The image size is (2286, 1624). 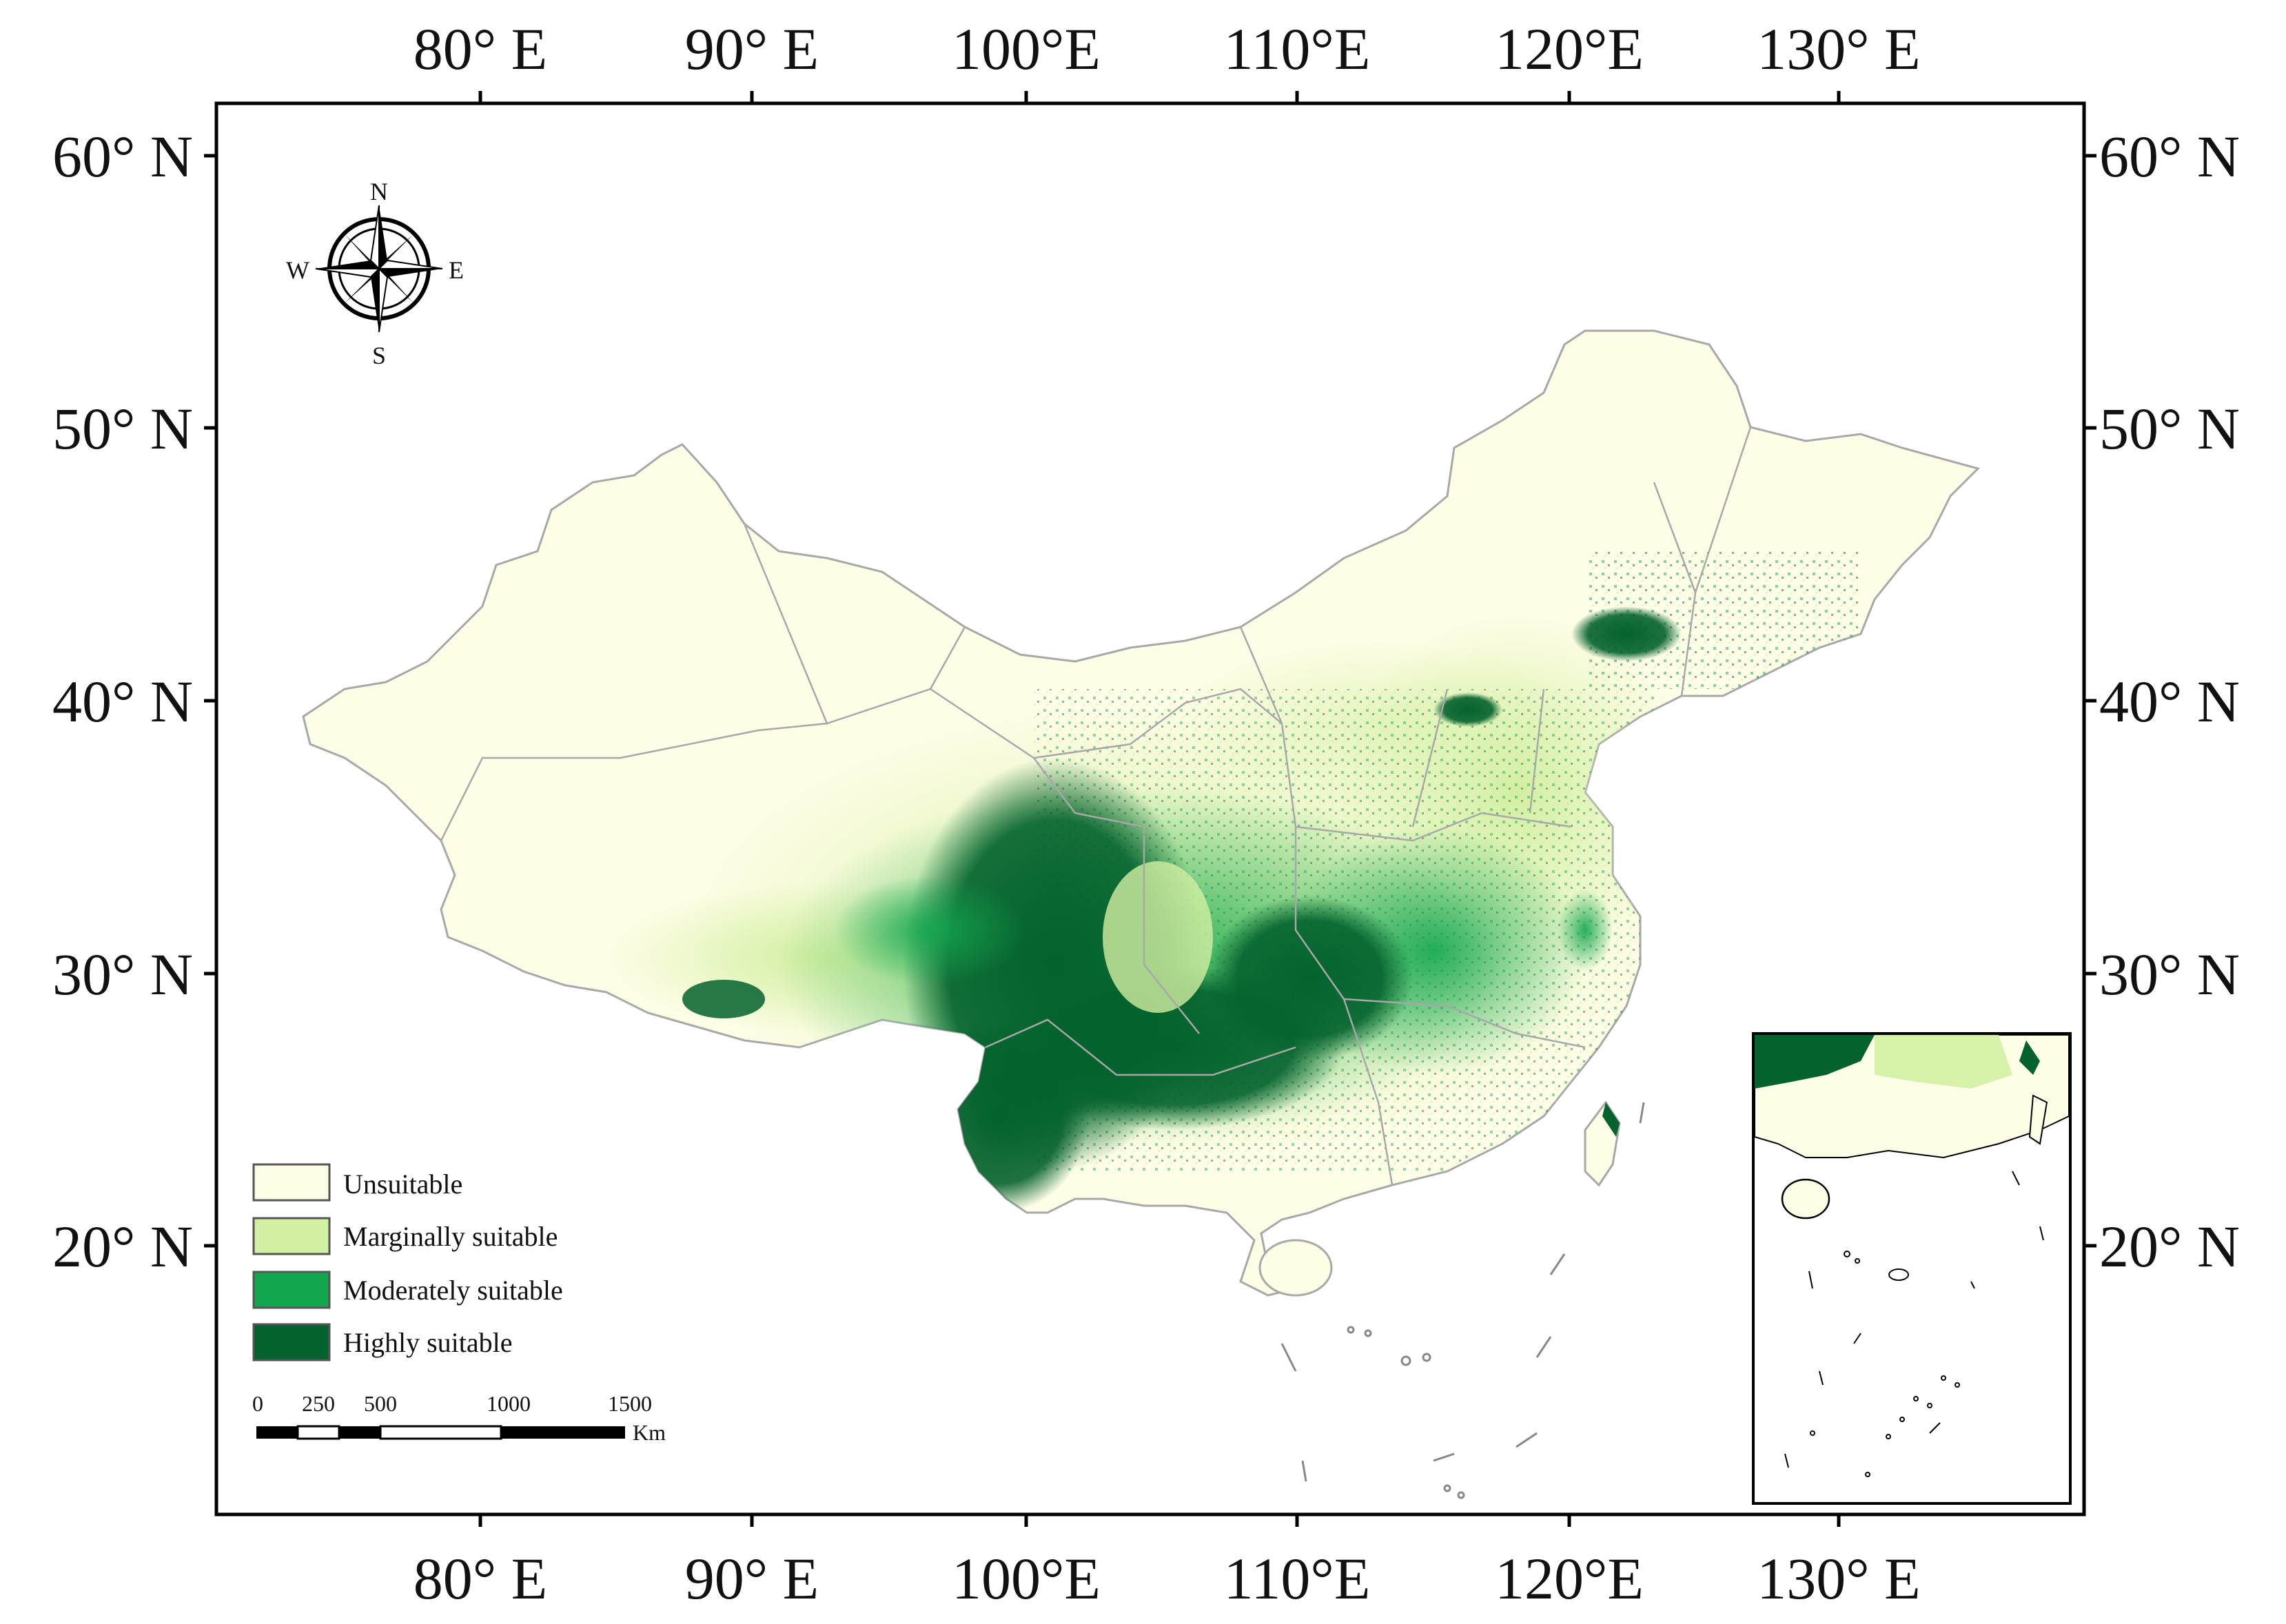 I want to click on legend-label: Unsuitable, so click(x=403, y=1184).